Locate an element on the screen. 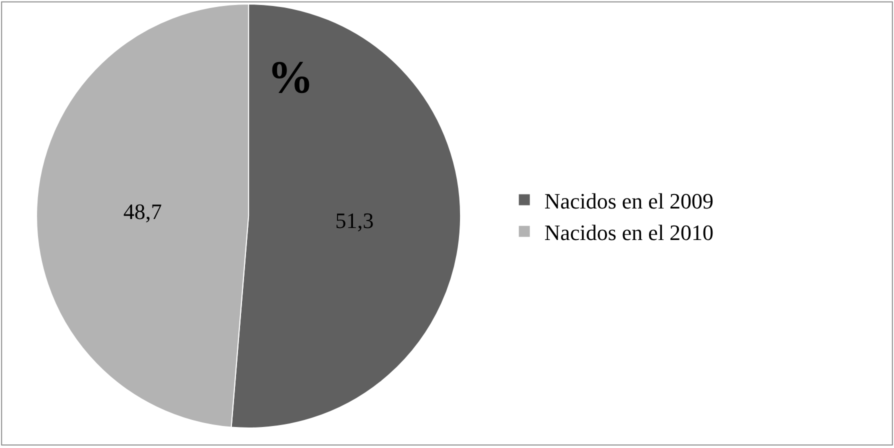  data-label: 51,3 is located at coordinates (354, 220).